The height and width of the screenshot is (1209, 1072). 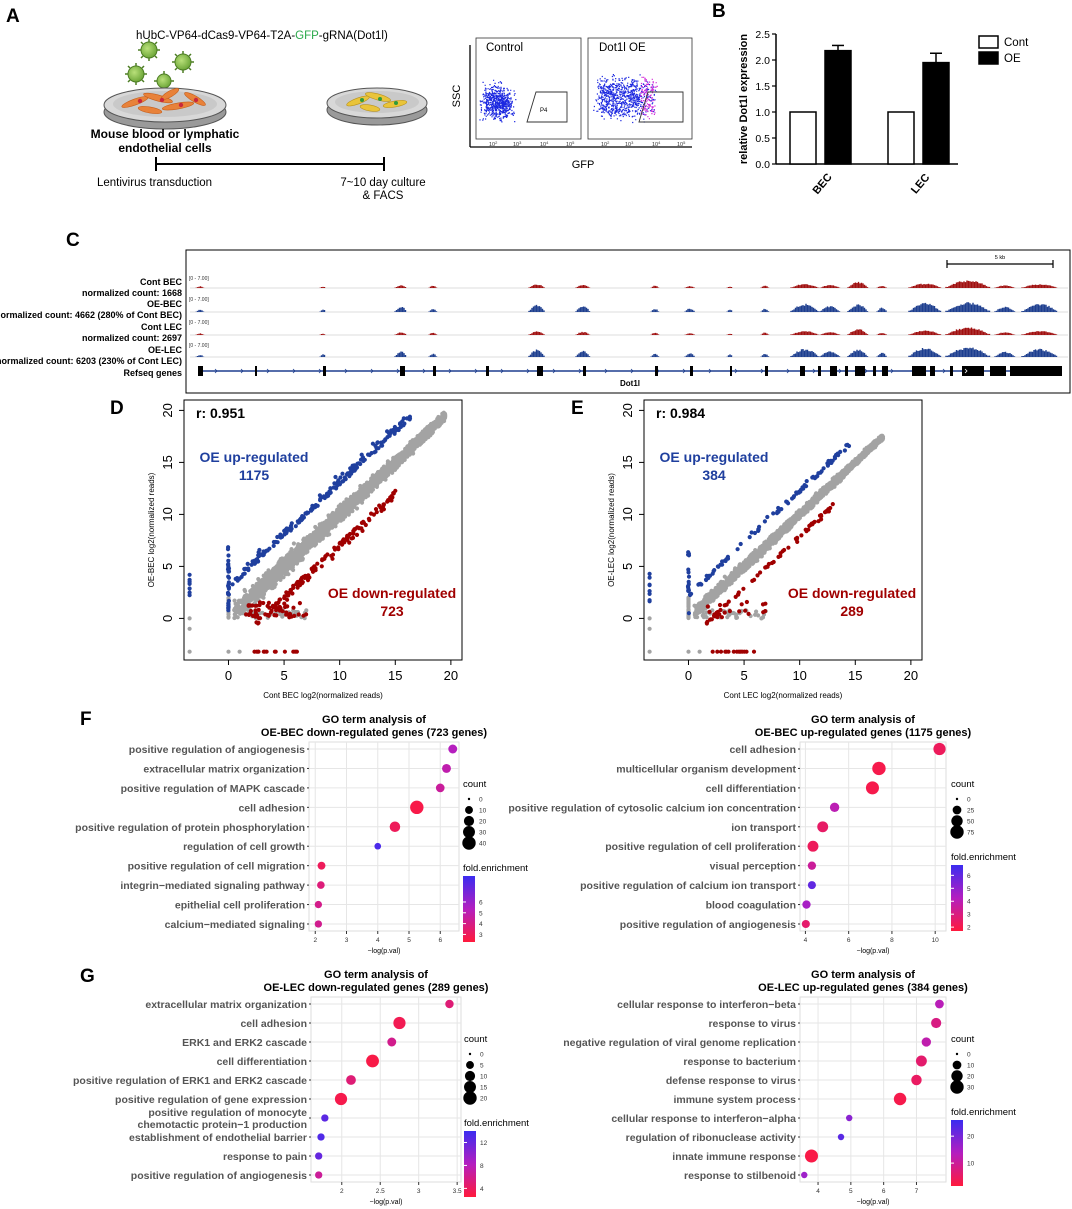 What do you see at coordinates (161, 327) in the screenshot?
I see `track-3-name: Cont LEC` at bounding box center [161, 327].